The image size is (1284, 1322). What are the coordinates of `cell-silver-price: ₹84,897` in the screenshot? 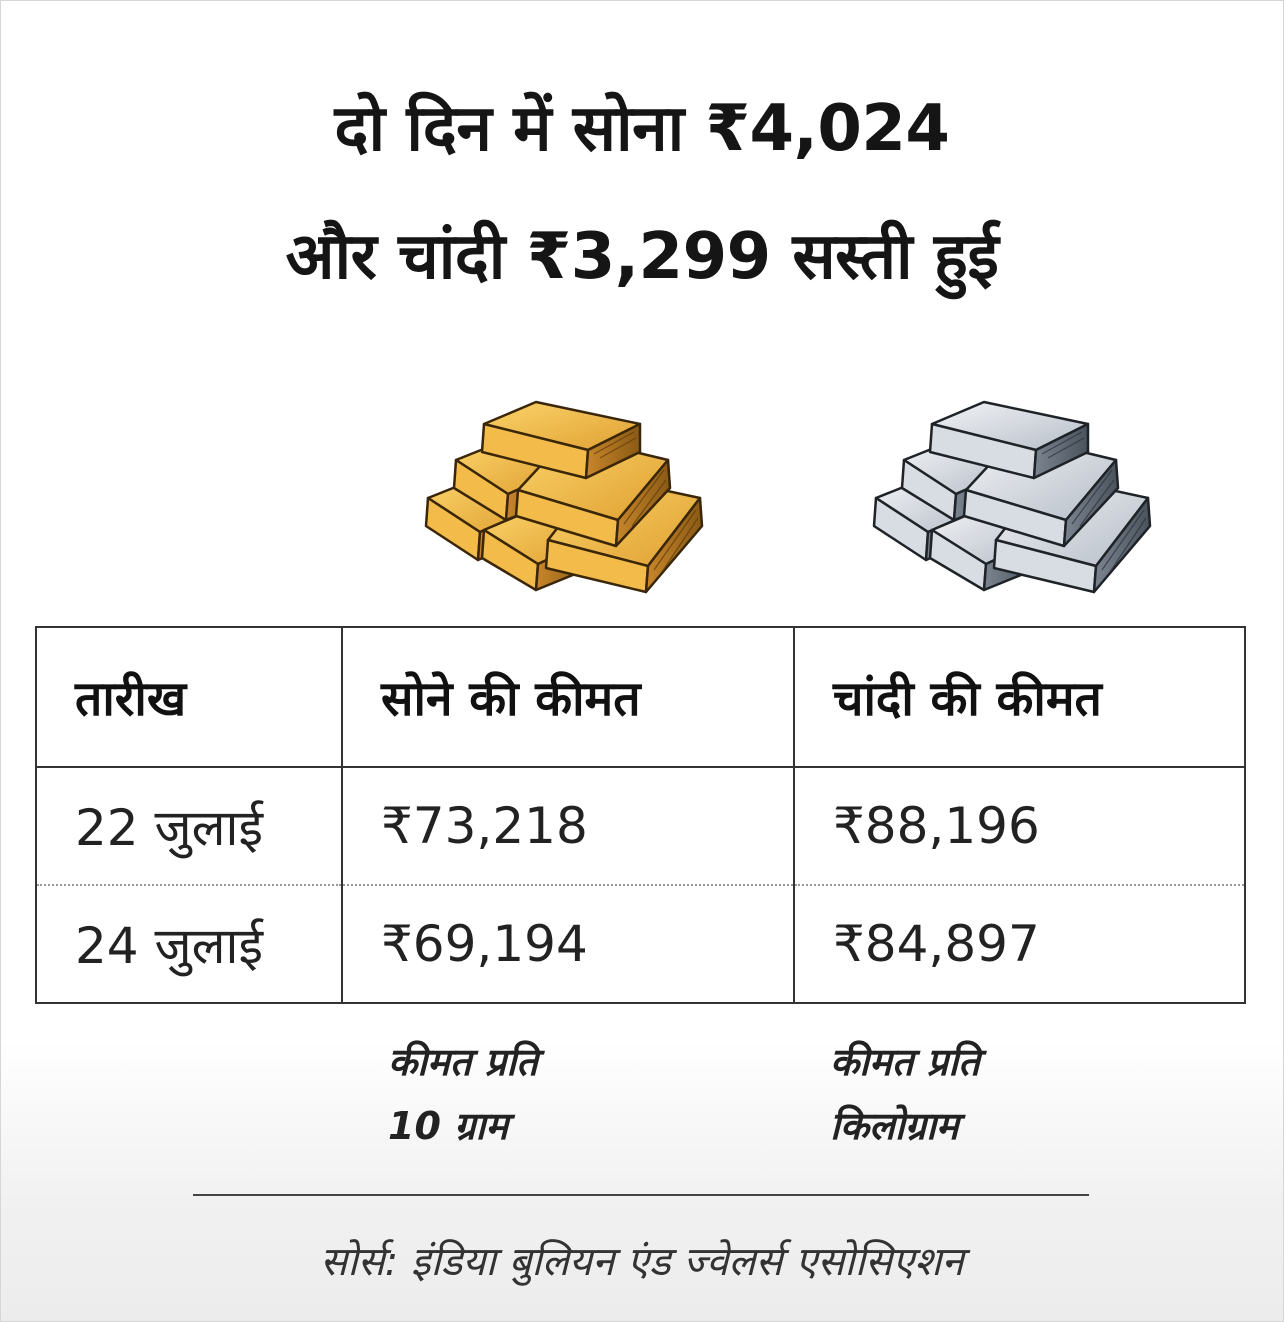 It's located at (1019, 944).